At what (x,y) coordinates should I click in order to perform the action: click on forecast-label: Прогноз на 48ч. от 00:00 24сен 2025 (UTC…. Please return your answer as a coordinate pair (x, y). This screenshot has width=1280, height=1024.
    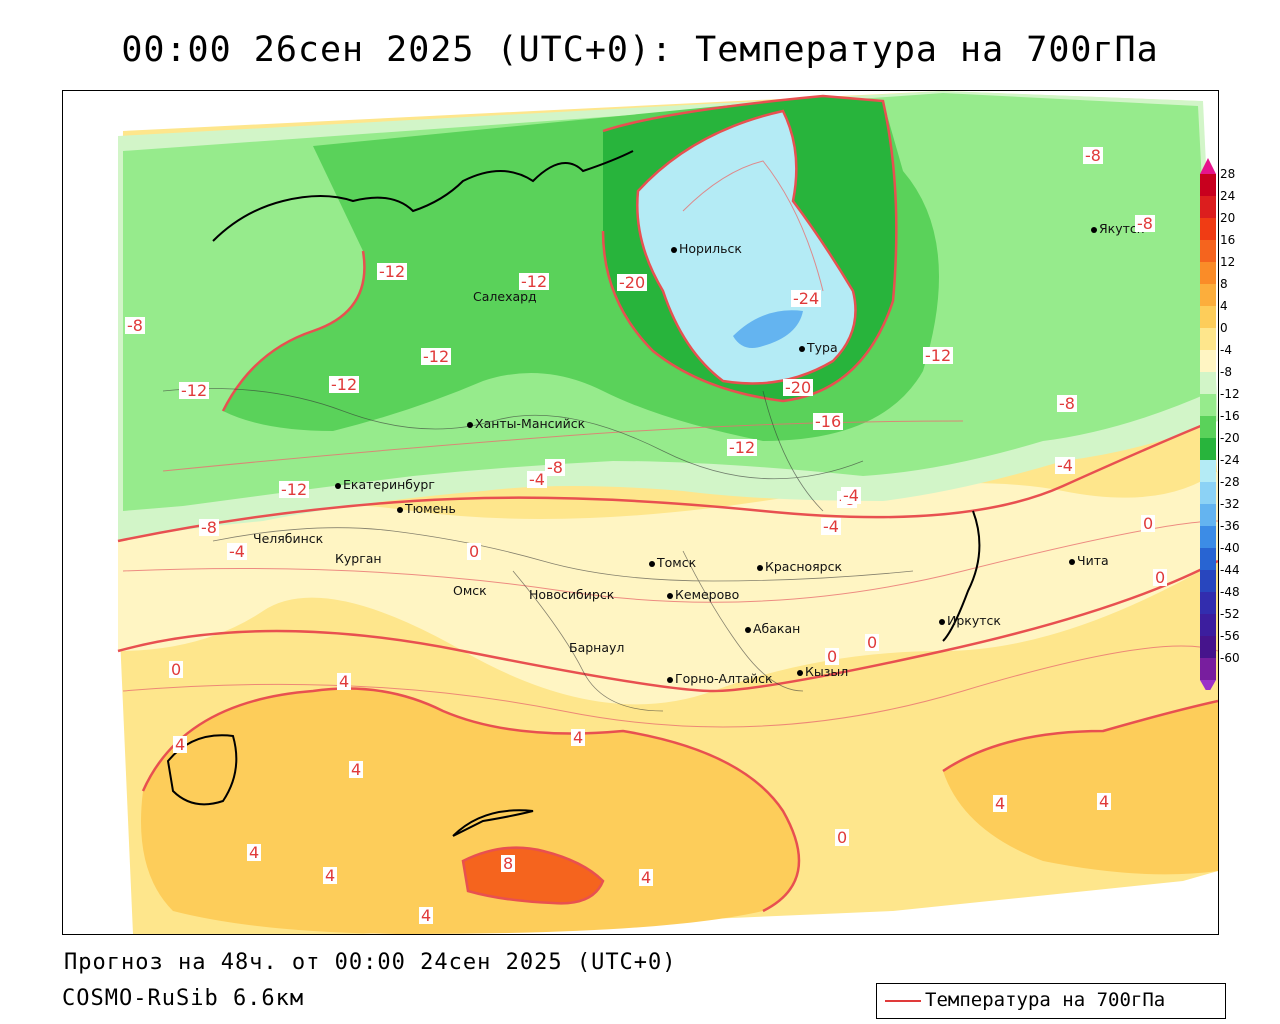
    Looking at the image, I should click on (370, 962).